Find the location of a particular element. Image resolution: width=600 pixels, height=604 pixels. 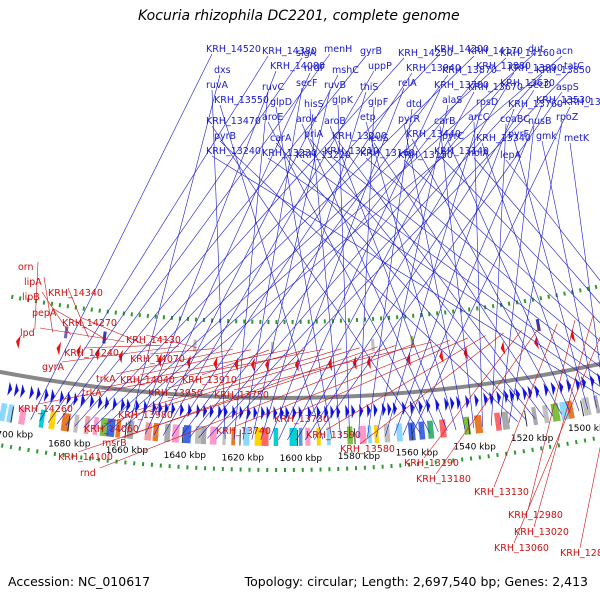

forward-gene-label: aspS is located at coordinates (567, 87).